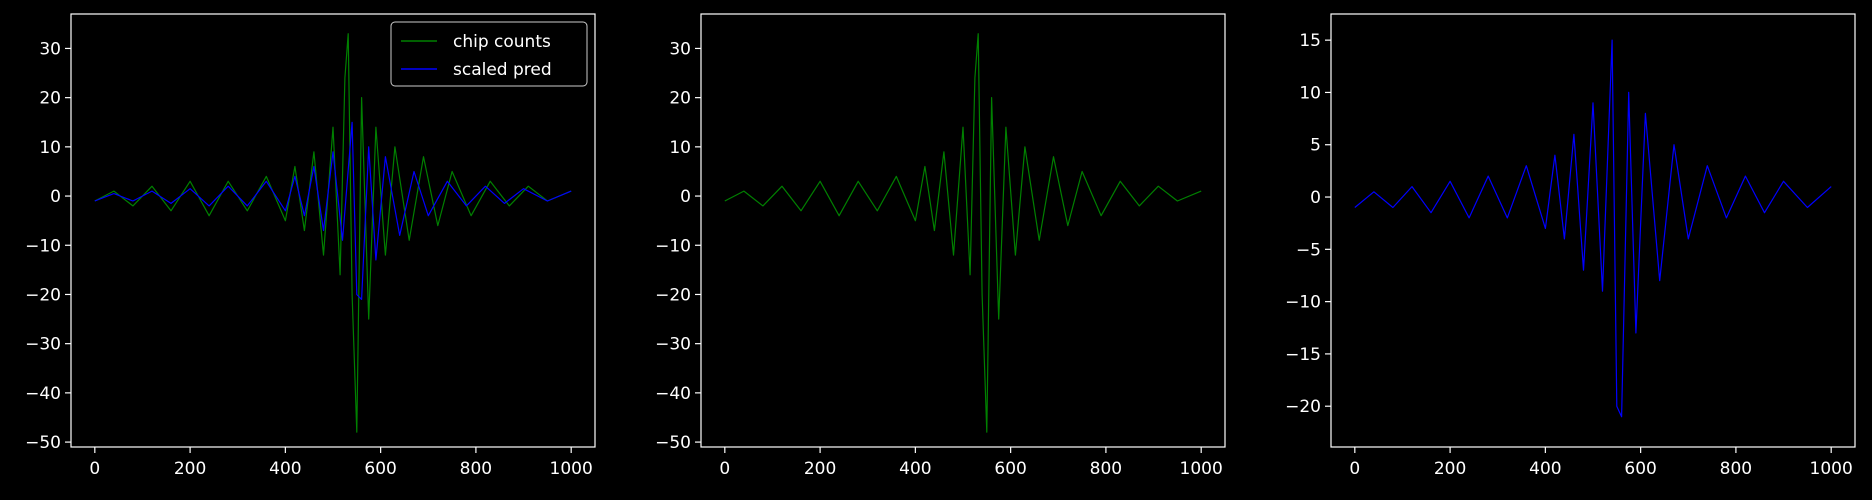  What do you see at coordinates (1308, 250) in the screenshot?
I see `y-tick-label: −5` at bounding box center [1308, 250].